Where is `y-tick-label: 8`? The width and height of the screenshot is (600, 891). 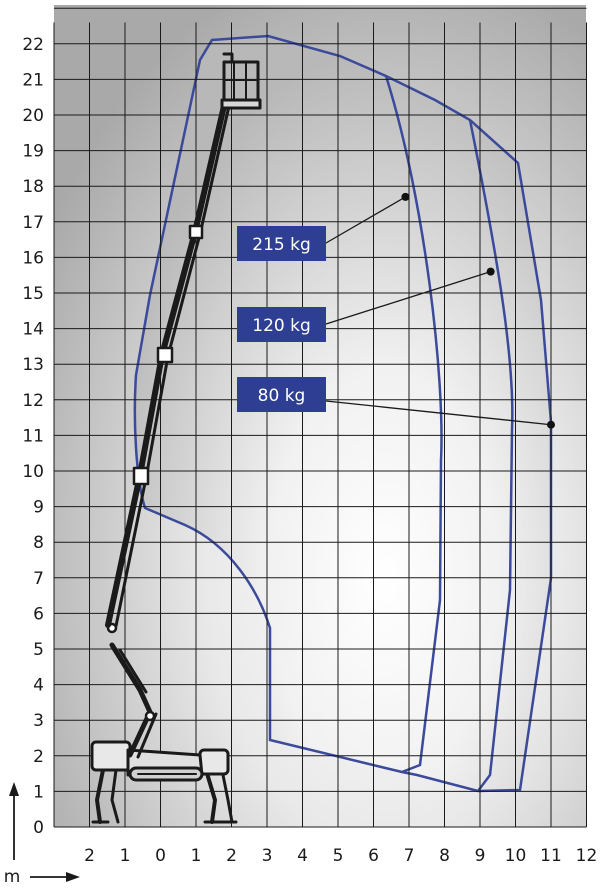 y-tick-label: 8 is located at coordinates (38, 543).